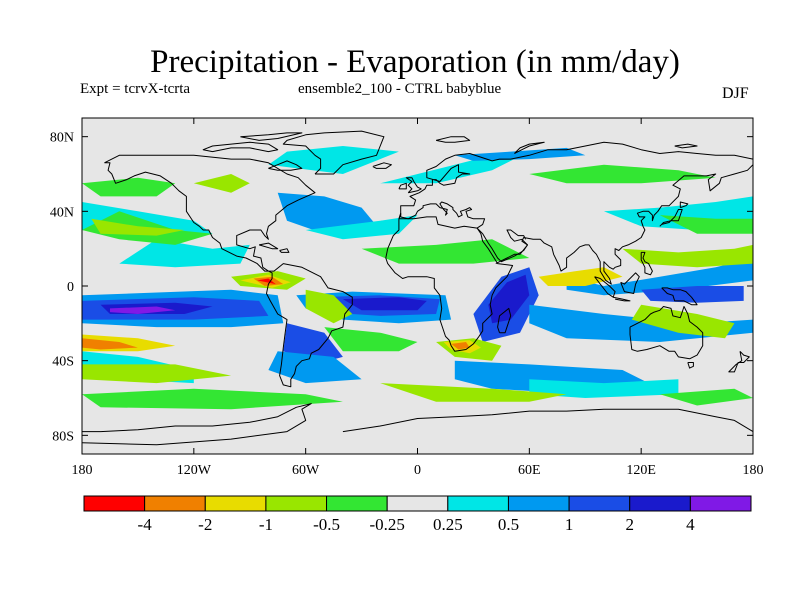 The width and height of the screenshot is (800, 600). Describe the element at coordinates (62, 212) in the screenshot. I see `y-tick-label: 40N` at that location.